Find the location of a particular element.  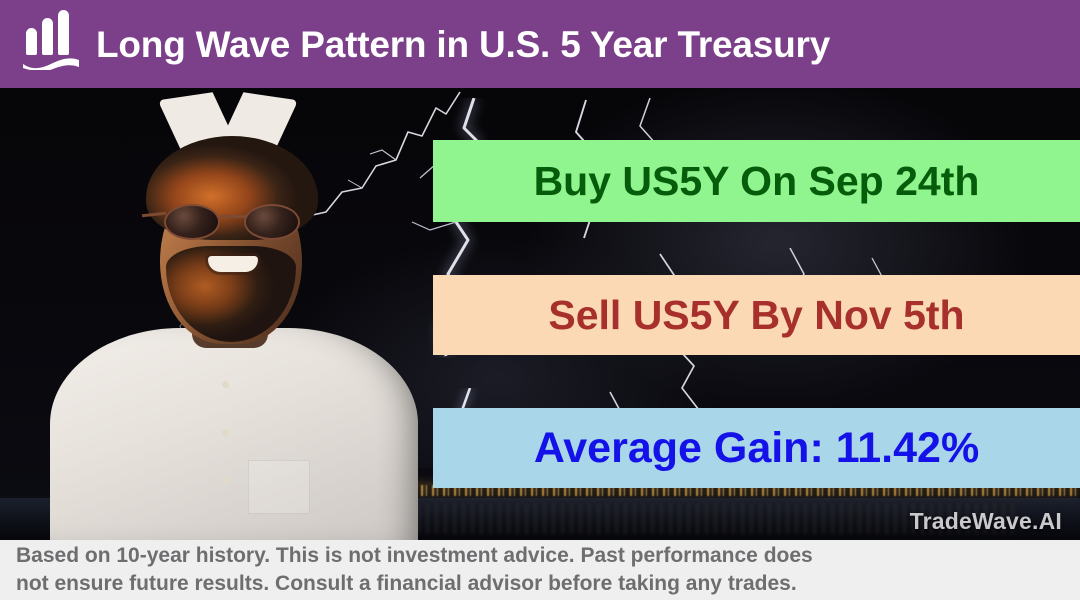

sunglasses-icon is located at coordinates (220, 222).